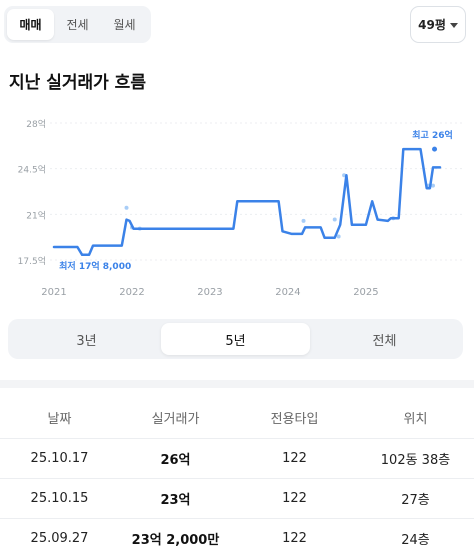 The width and height of the screenshot is (474, 556). What do you see at coordinates (59, 497) in the screenshot?
I see `cell-date: 25.10.15` at bounding box center [59, 497].